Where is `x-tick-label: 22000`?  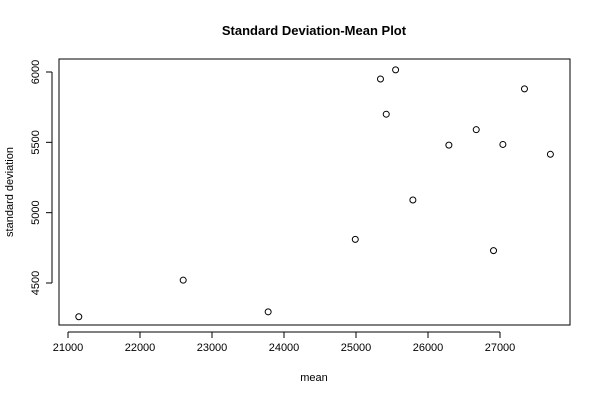
x-tick-label: 22000 is located at coordinates (140, 348).